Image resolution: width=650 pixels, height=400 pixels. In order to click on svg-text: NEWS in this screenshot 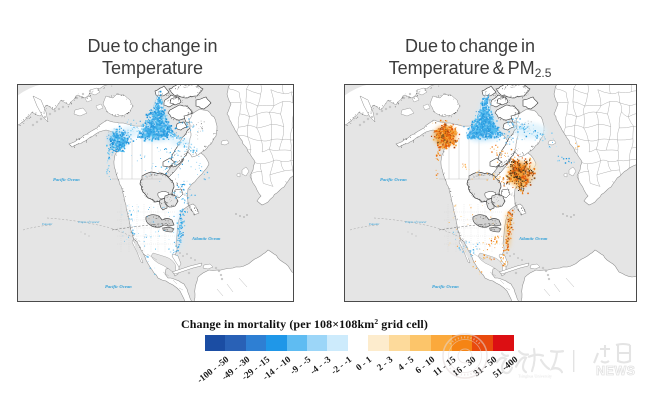, I will do `click(616, 371)`.